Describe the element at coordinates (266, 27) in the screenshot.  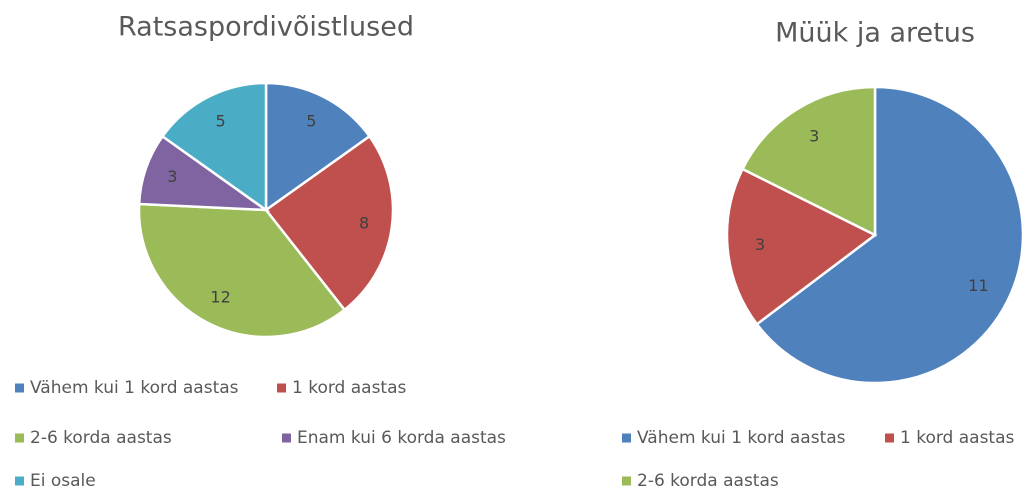
I see `chart-title: Ratsaspordivõistlused` at that location.